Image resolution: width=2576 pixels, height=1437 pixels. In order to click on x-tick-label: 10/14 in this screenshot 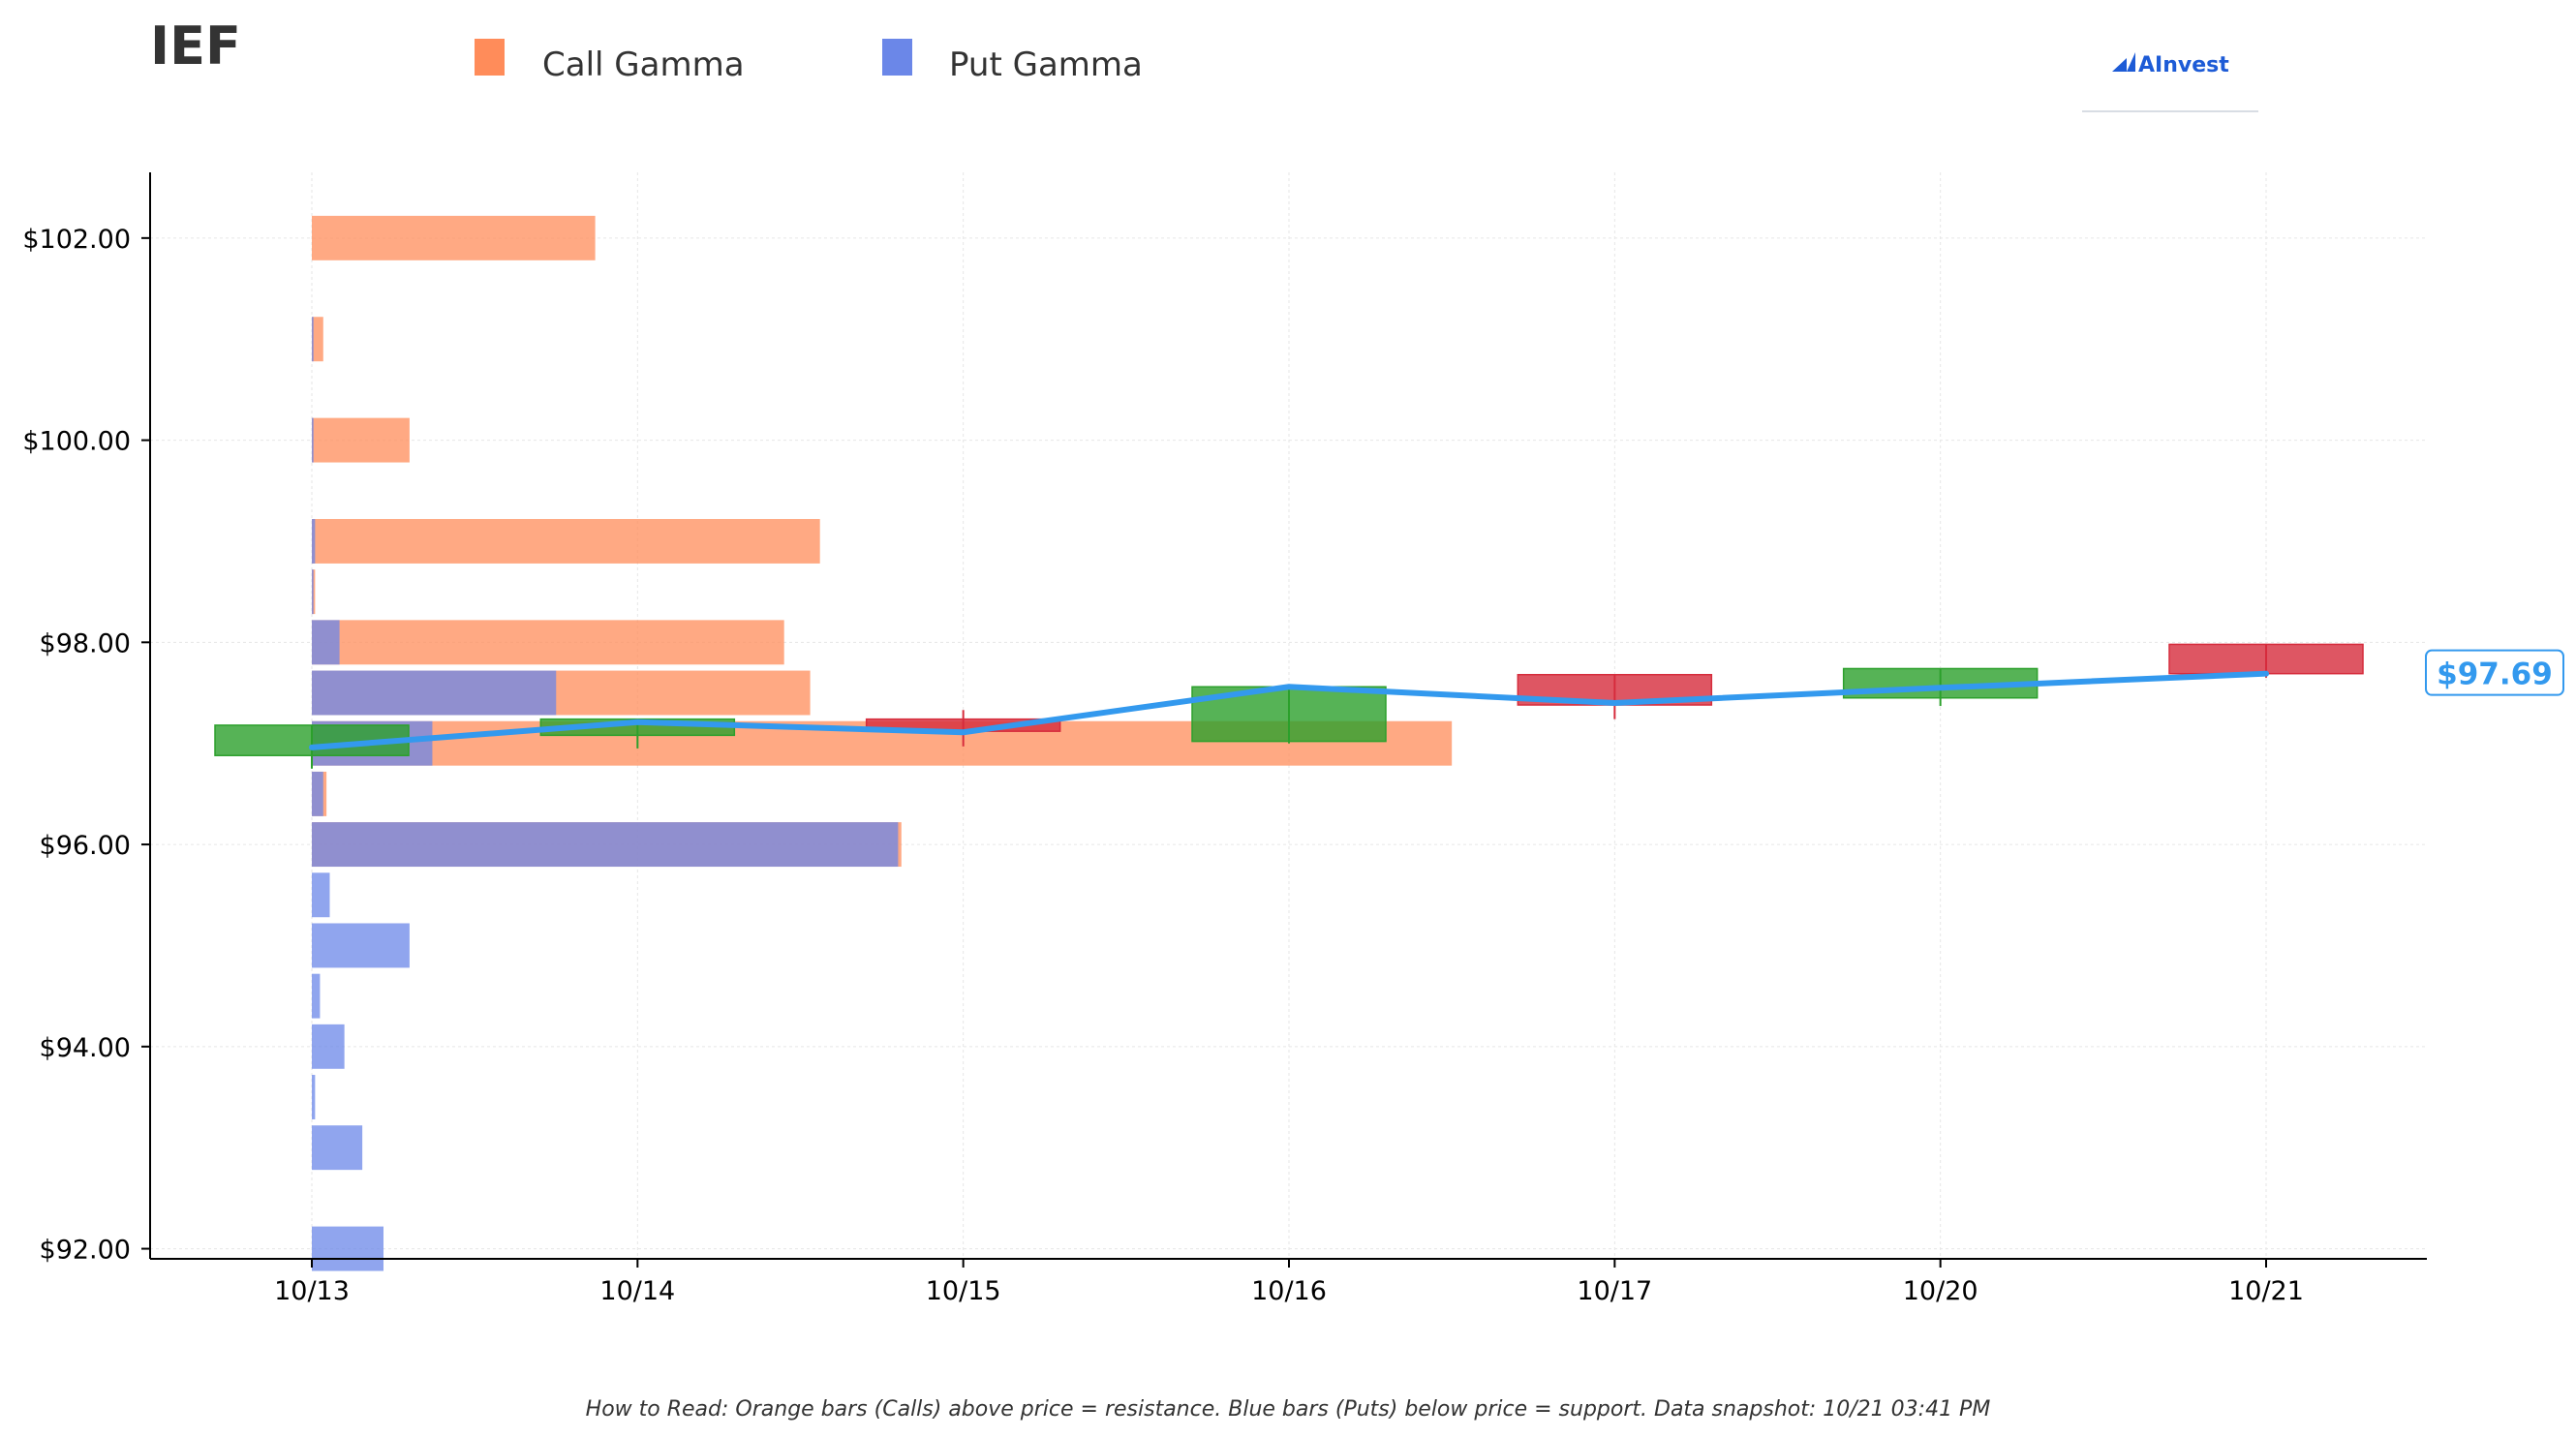, I will do `click(637, 1291)`.